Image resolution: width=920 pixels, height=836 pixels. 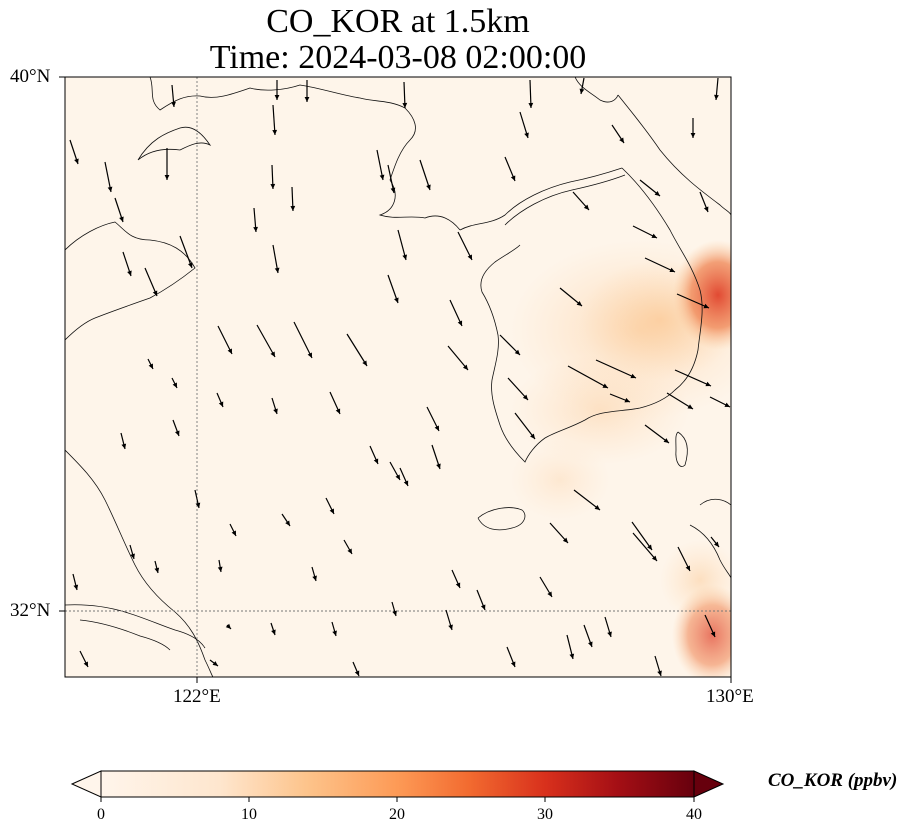 What do you see at coordinates (249, 814) in the screenshot?
I see `colorbar-tick-10: 10` at bounding box center [249, 814].